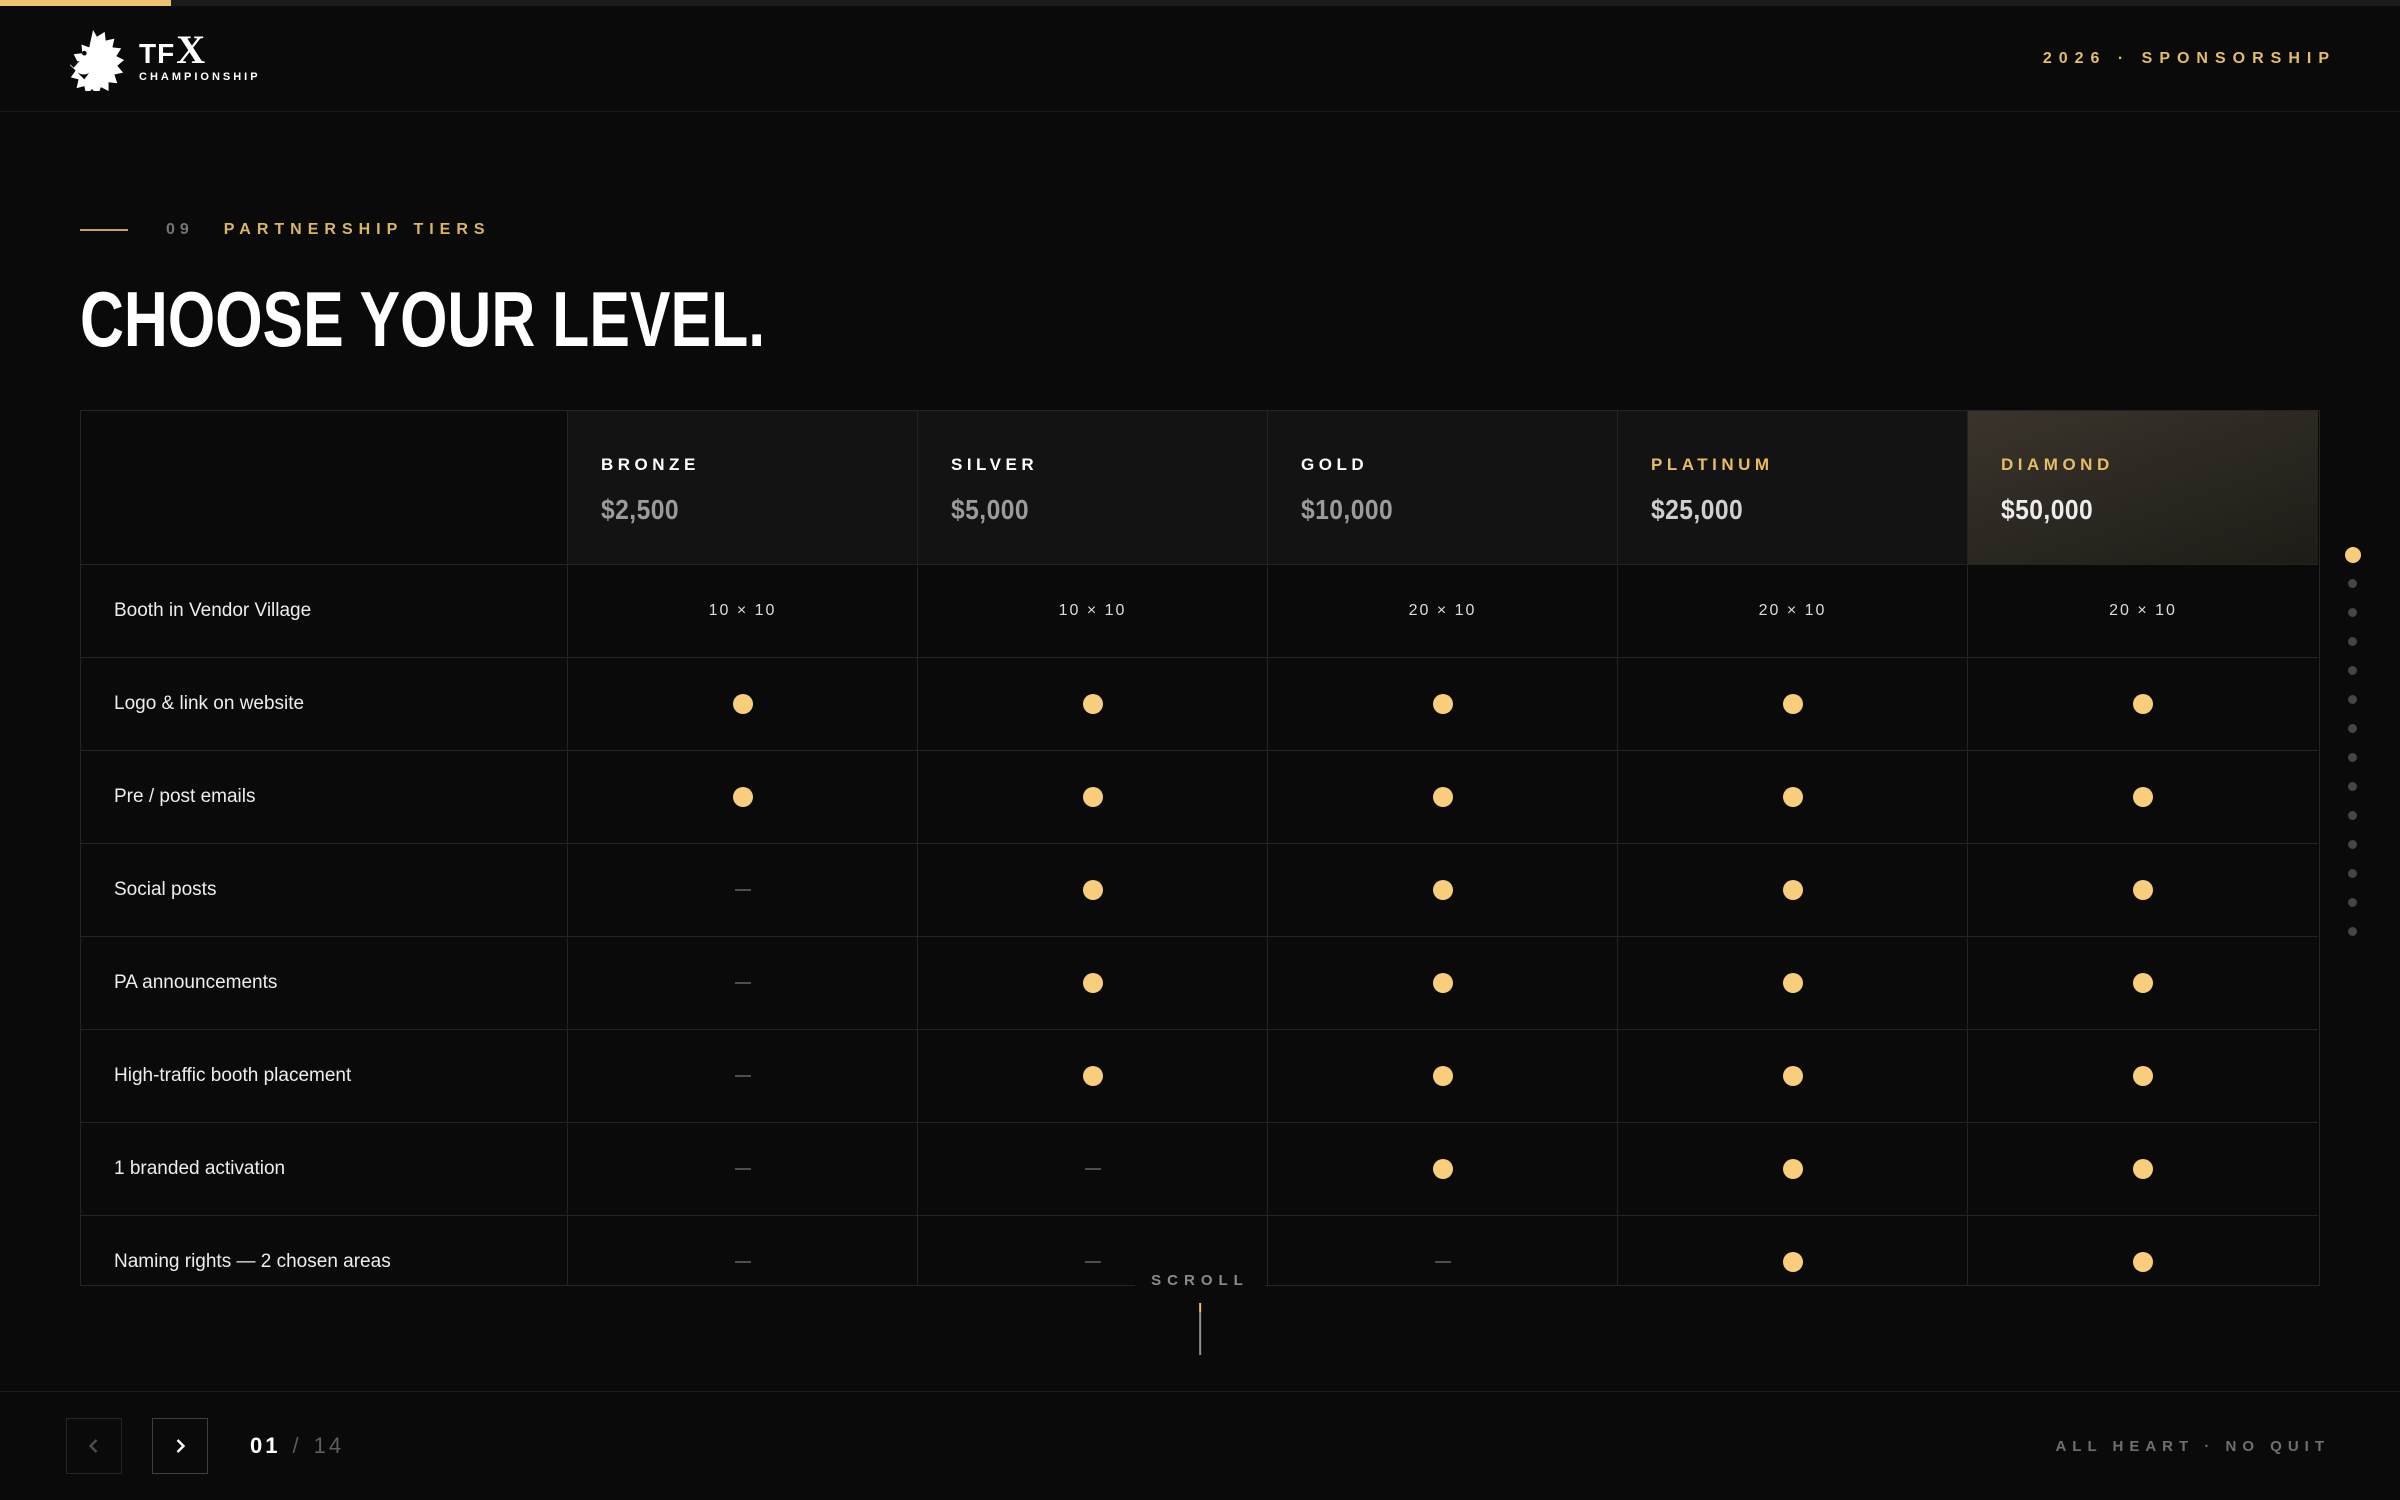 The image size is (2400, 1500). What do you see at coordinates (1200, 59) in the screenshot?
I see `top-bar: TF X CHAMPIONSHIP 2026 · SPONSORSHIP` at bounding box center [1200, 59].